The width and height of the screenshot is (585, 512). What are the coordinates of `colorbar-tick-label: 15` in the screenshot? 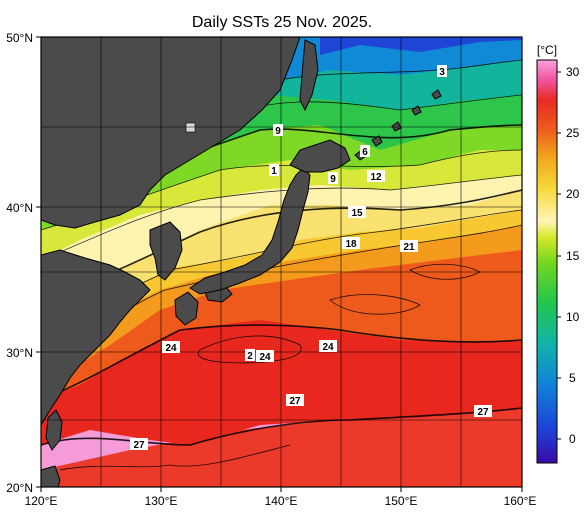 It's located at (573, 256).